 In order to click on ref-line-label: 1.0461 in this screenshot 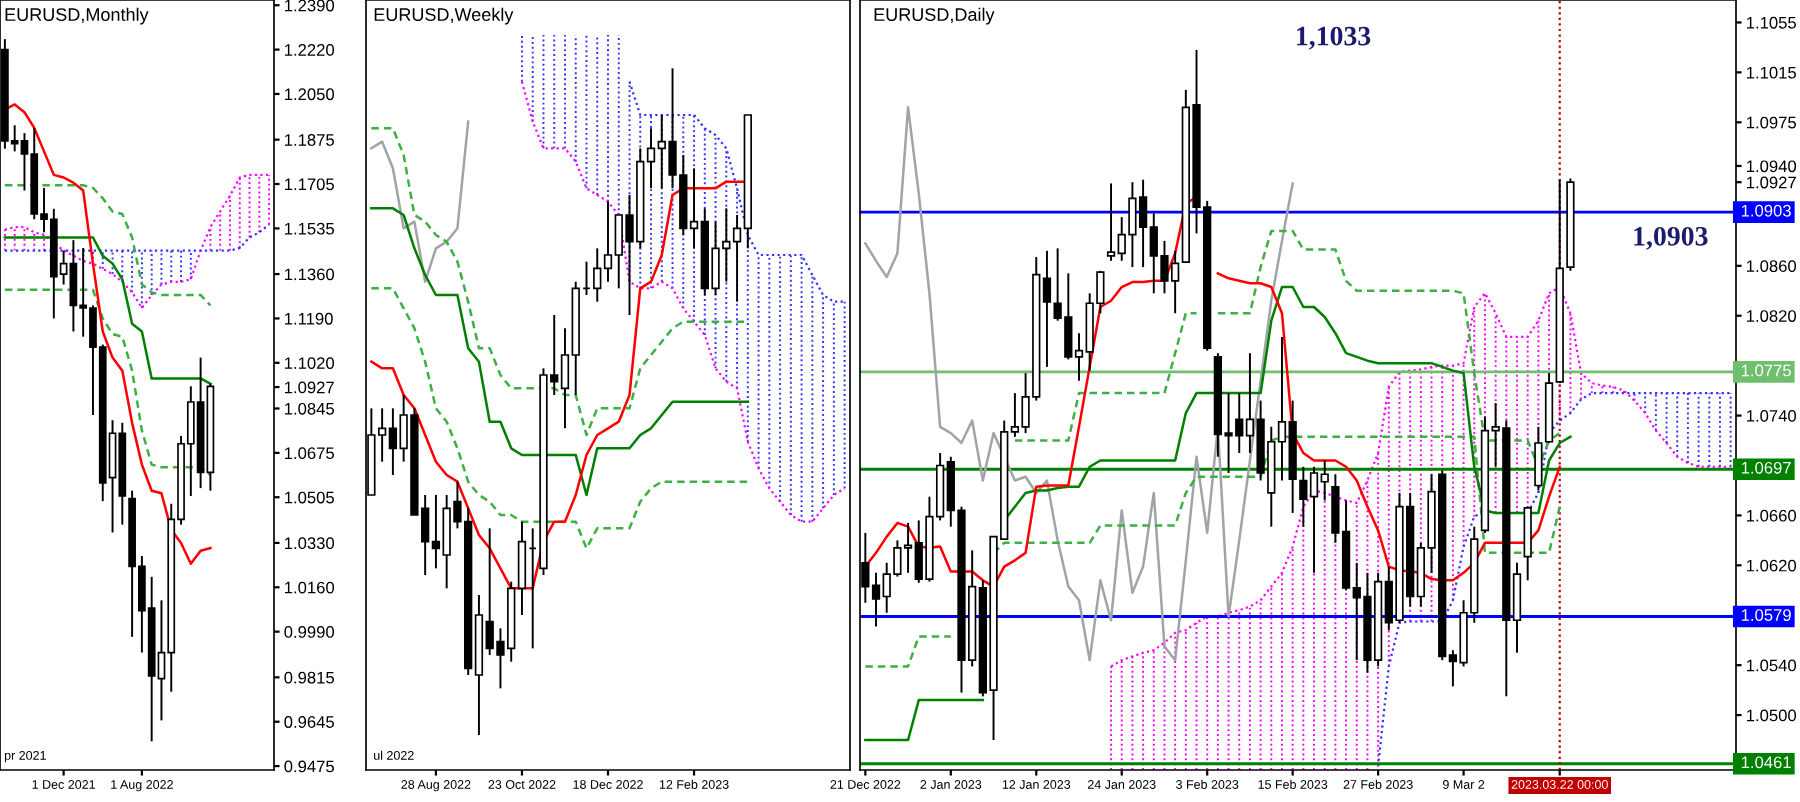, I will do `click(1766, 762)`.